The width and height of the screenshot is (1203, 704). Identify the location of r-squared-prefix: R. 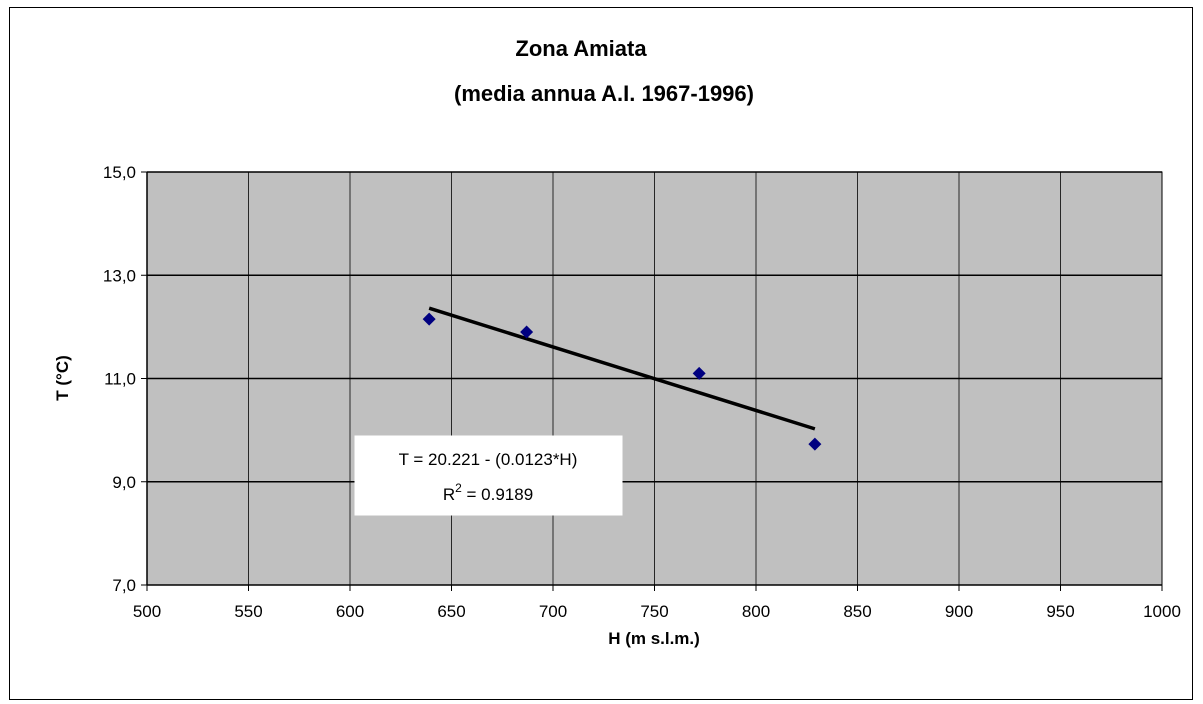
(449, 494).